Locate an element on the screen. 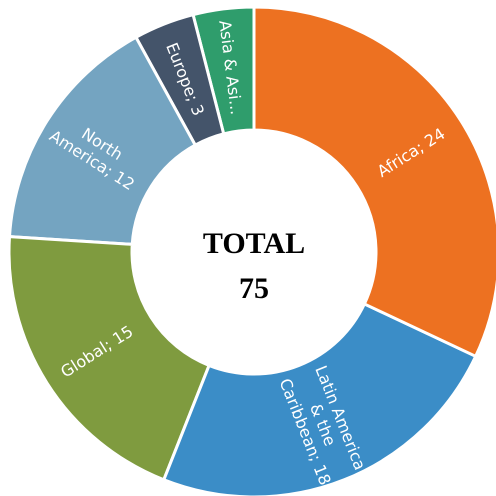 The height and width of the screenshot is (496, 496). donut-slice is located at coordinates (179, 80).